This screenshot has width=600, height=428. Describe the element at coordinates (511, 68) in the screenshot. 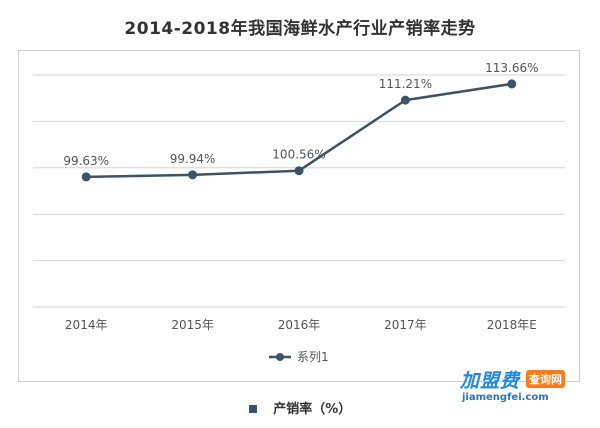

I see `data-label: 113.66%` at that location.